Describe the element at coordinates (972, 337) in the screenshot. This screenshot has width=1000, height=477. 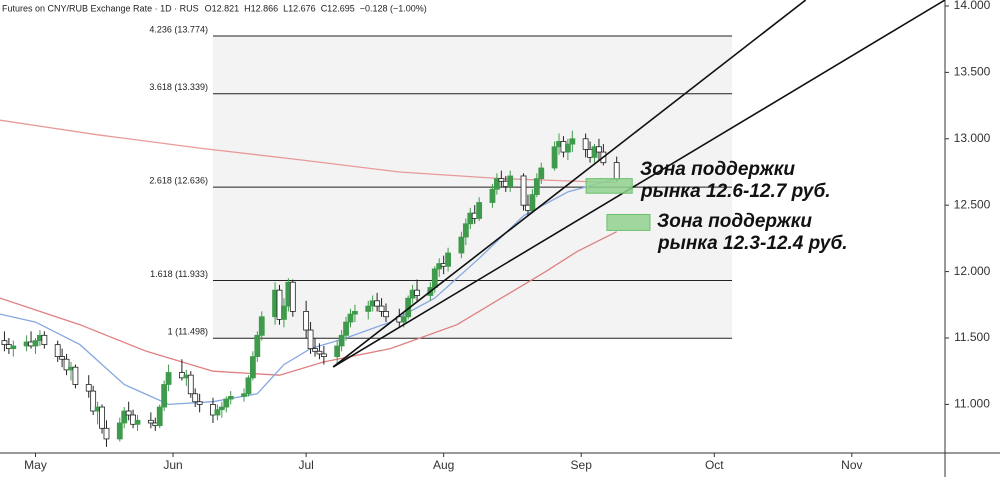
I see `y-tick-label: 11.500` at that location.